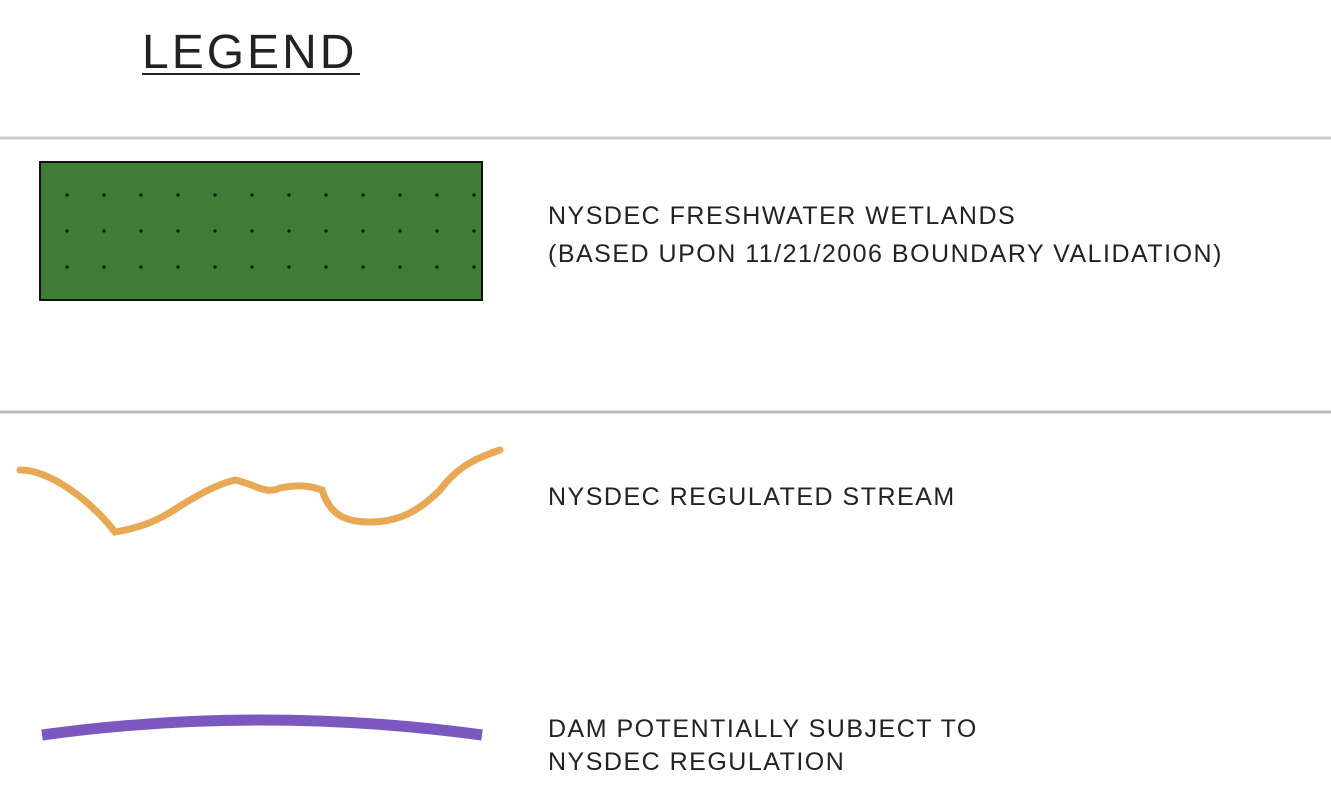 Image resolution: width=1331 pixels, height=806 pixels. What do you see at coordinates (260, 491) in the screenshot?
I see `stream-line` at bounding box center [260, 491].